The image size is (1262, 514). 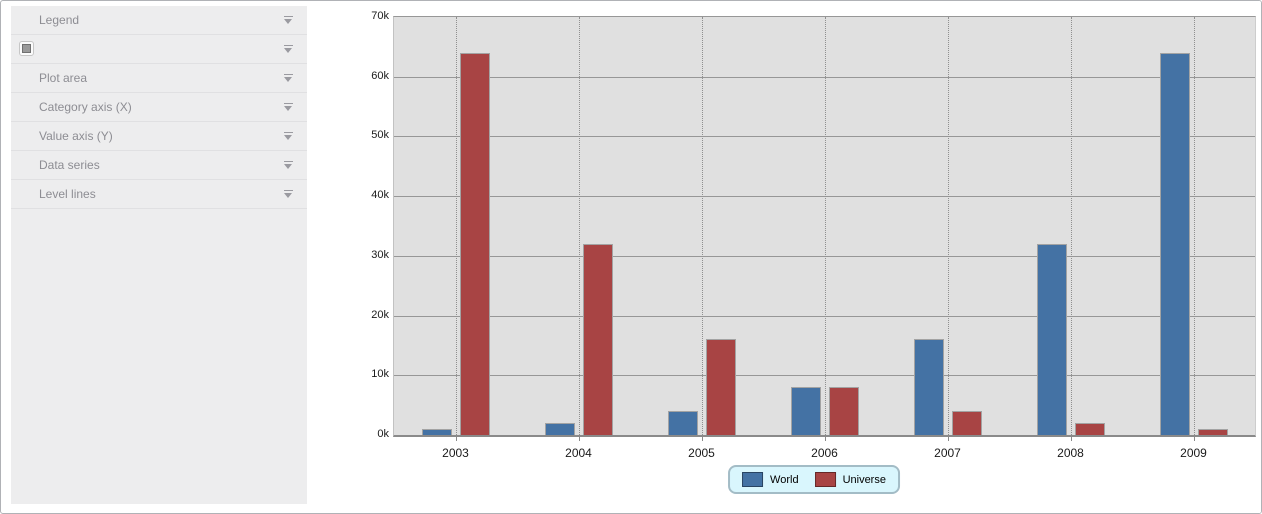 What do you see at coordinates (753, 479) in the screenshot?
I see `legend-swatch-world` at bounding box center [753, 479].